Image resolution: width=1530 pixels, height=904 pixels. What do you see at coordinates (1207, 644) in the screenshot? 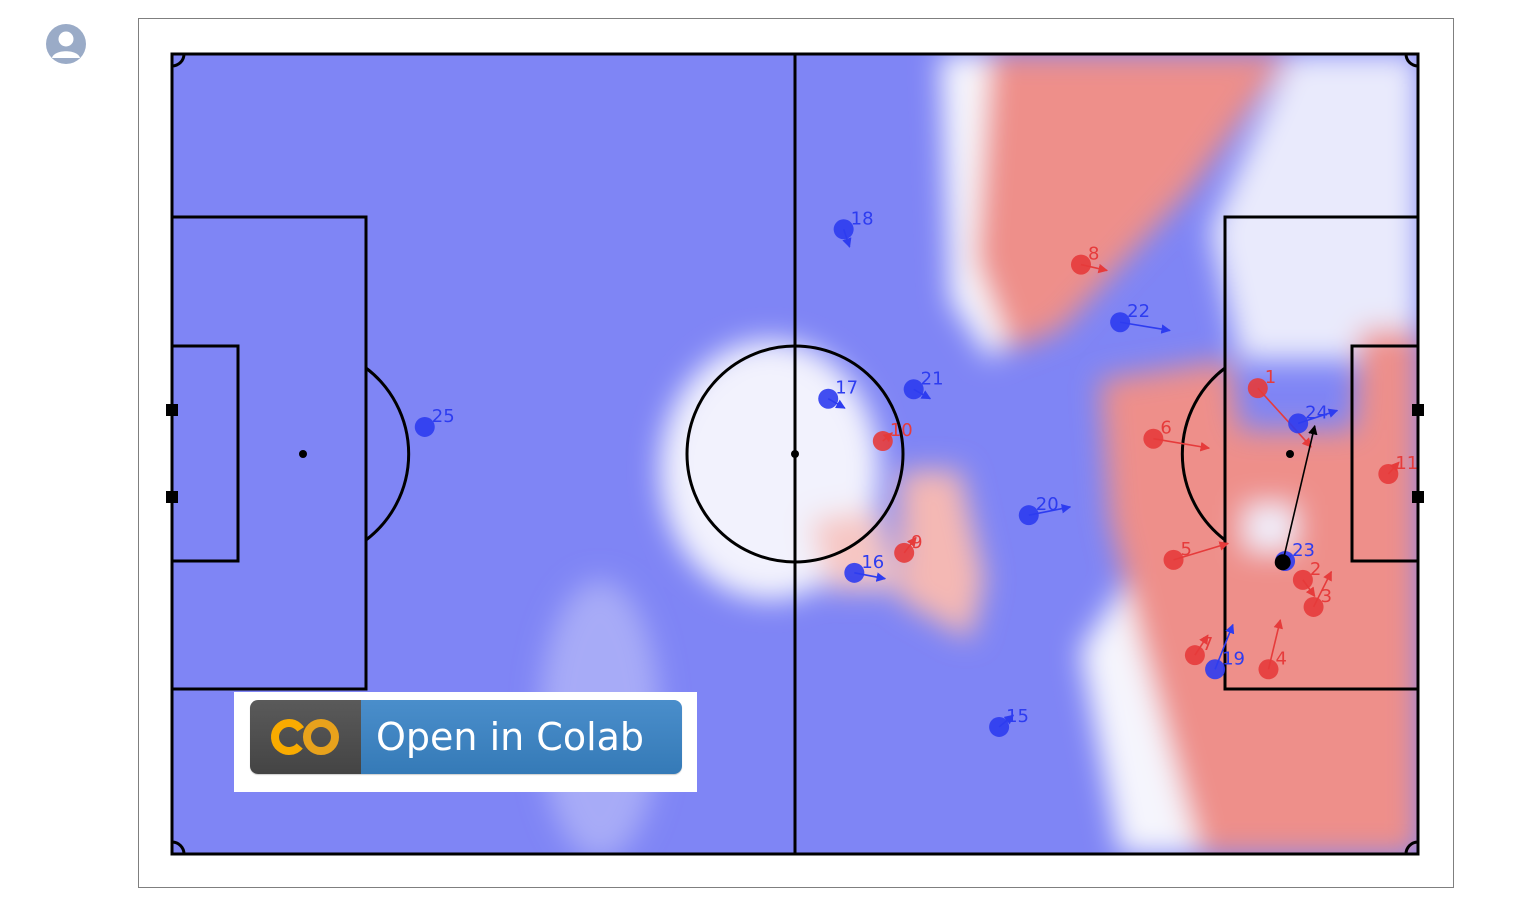
I see `home-player-label-7: 7` at bounding box center [1207, 644].